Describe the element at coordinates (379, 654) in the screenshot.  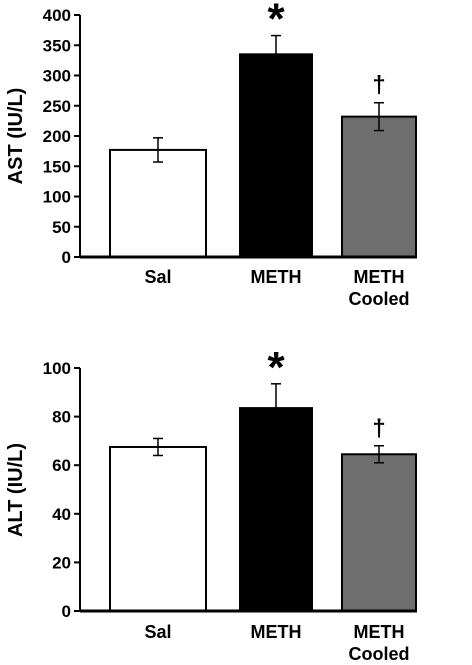
I see `alt-category-label: Cooled` at that location.